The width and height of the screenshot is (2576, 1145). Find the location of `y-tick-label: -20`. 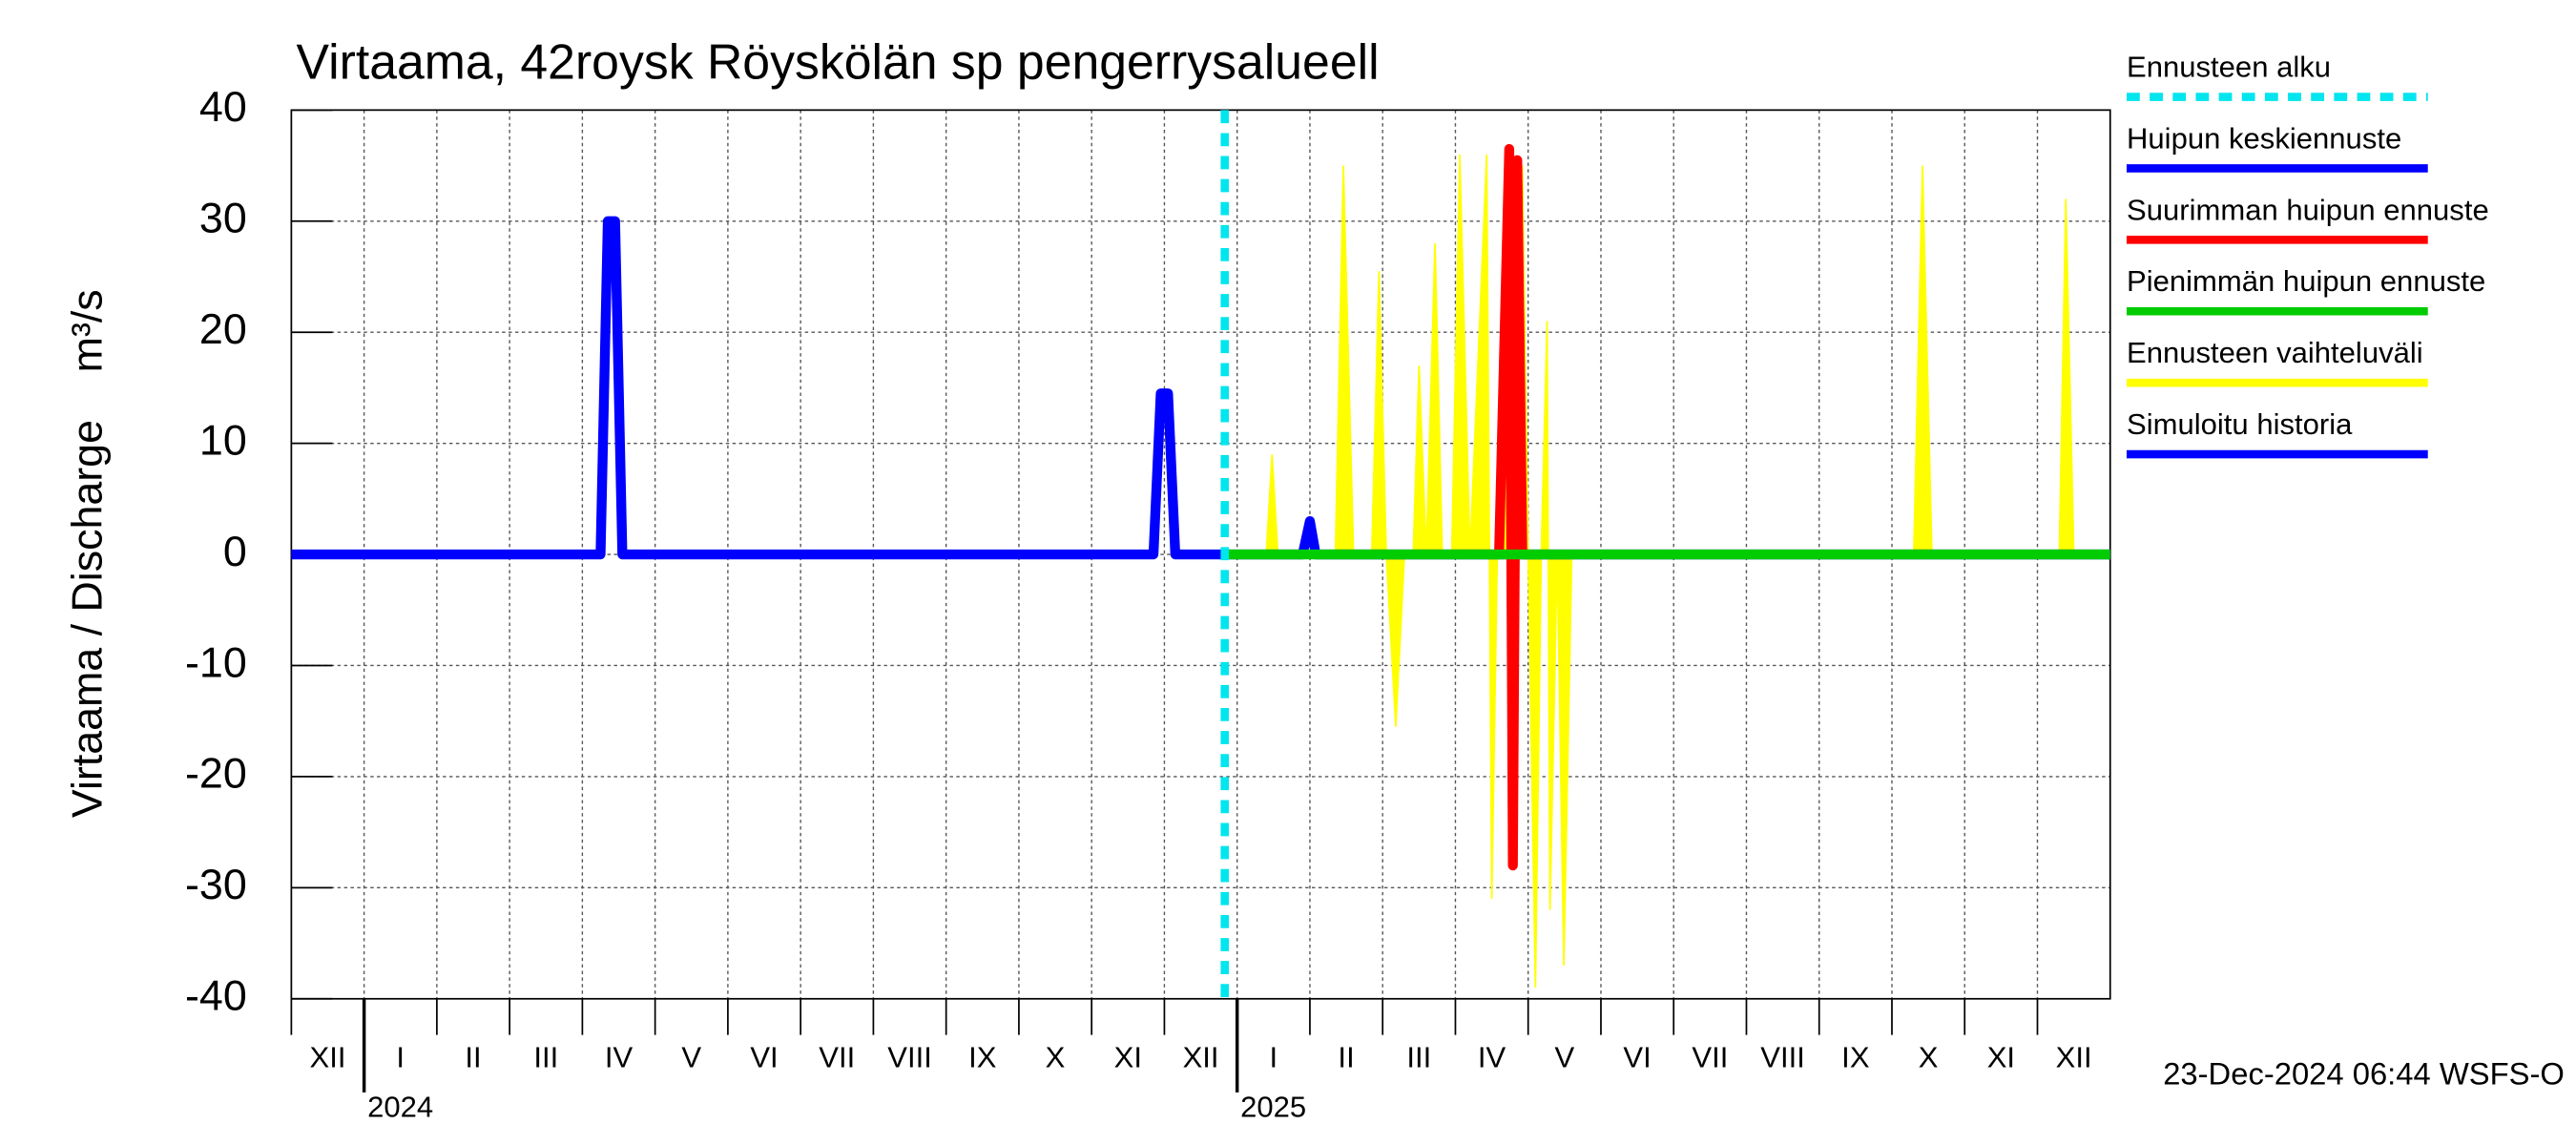

y-tick-label: -20 is located at coordinates (216, 774).